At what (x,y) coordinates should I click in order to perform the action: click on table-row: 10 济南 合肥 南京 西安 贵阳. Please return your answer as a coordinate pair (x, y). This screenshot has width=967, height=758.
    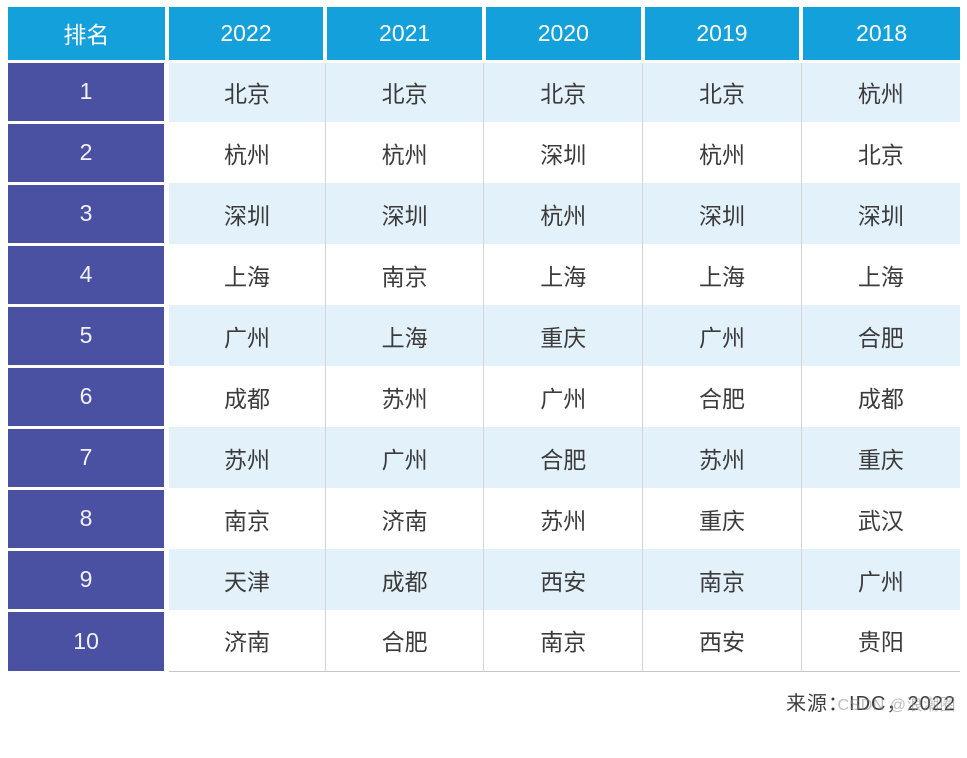
    Looking at the image, I should click on (484, 641).